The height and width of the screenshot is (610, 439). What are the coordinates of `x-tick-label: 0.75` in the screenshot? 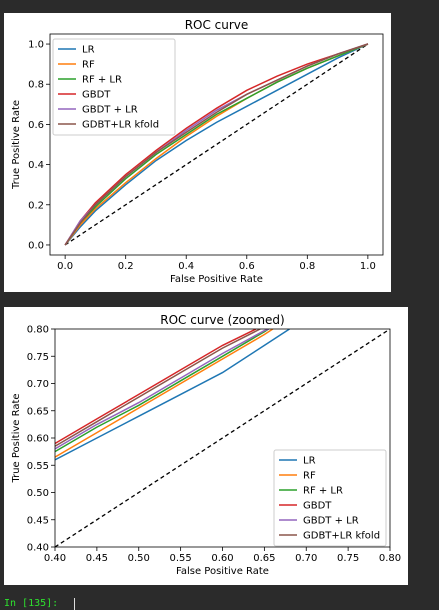 It's located at (348, 558).